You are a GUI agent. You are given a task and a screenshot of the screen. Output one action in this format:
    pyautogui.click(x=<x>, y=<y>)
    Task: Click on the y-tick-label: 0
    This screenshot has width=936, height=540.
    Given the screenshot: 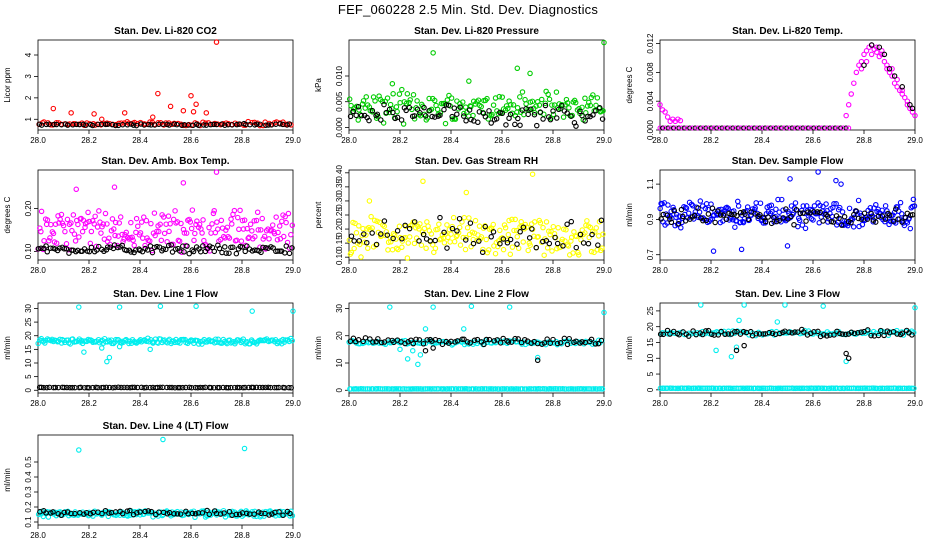 What is the action you would take?
    pyautogui.click(x=650, y=389)
    